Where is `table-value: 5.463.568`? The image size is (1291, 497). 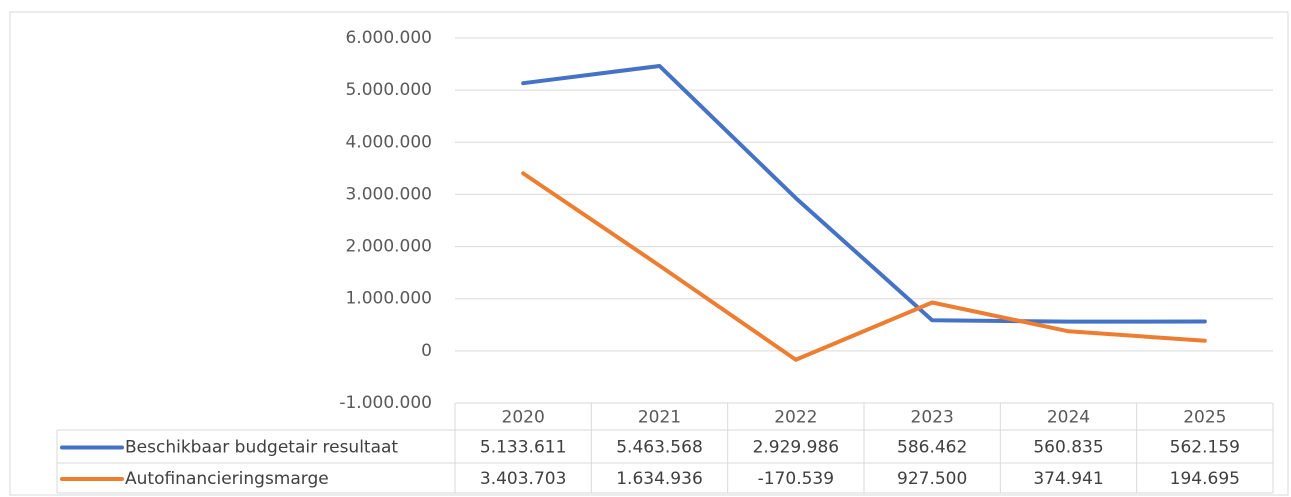 table-value: 5.463.568 is located at coordinates (659, 448).